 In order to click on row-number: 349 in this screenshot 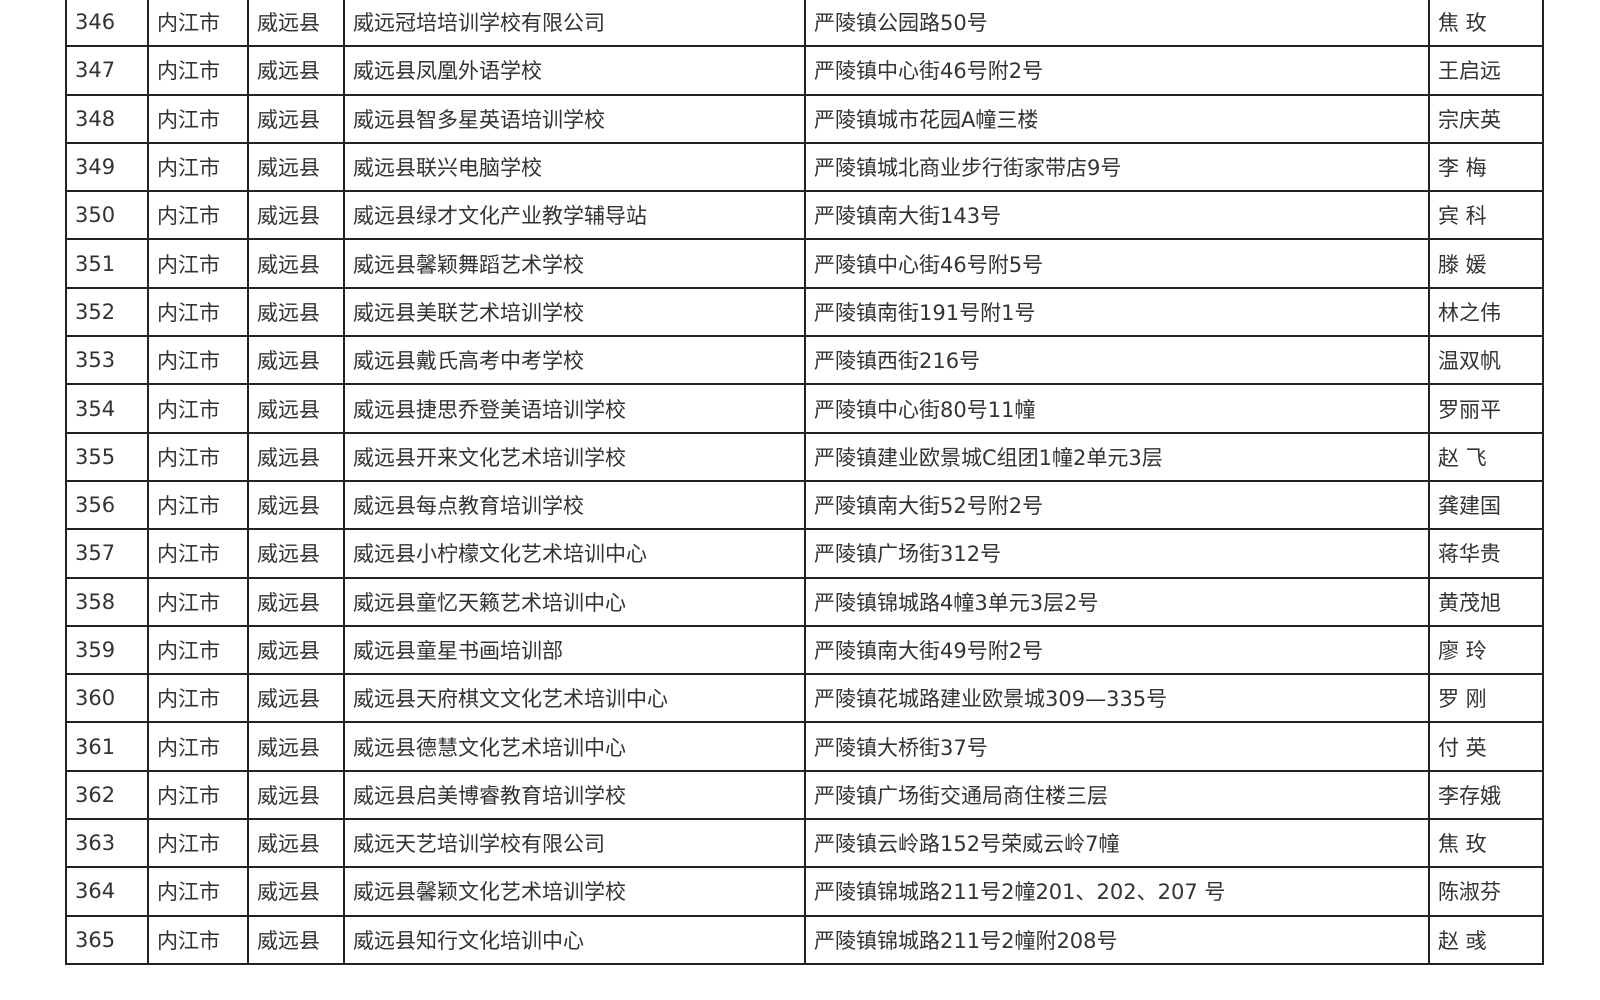, I will do `click(107, 167)`.